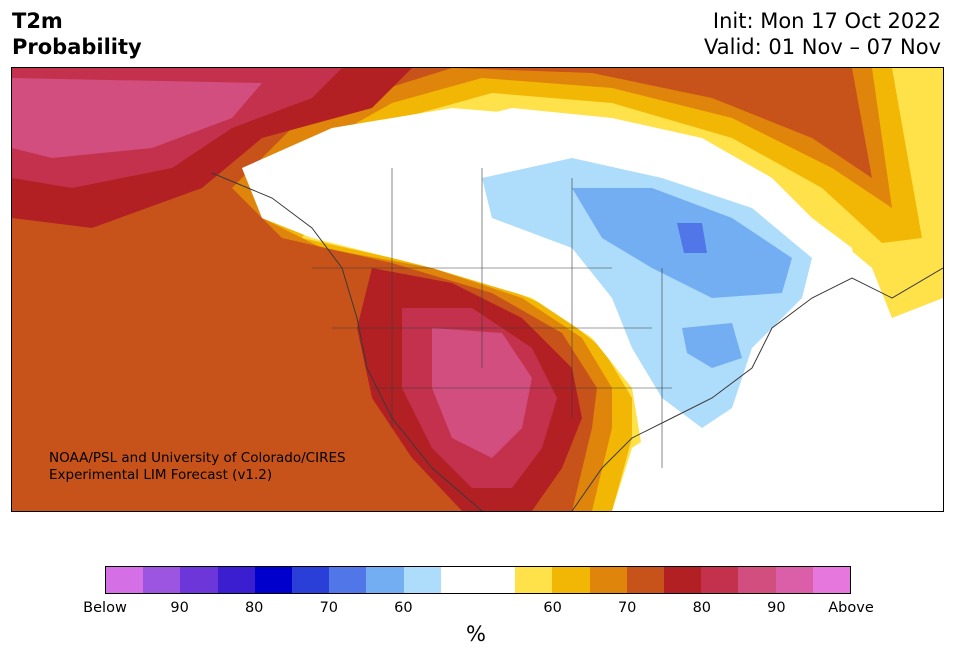 This screenshot has height=659, width=953. Describe the element at coordinates (476, 610) in the screenshot. I see `colorbar-tick-labels: Below 90 80 70 60 60 70 80 90 Above` at that location.